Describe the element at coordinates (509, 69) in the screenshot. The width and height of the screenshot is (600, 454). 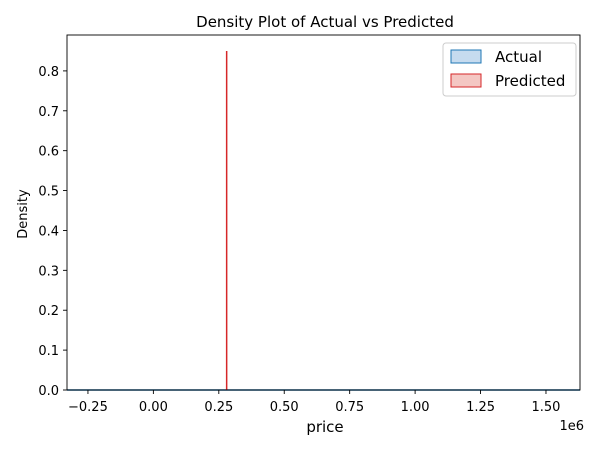
I see `legend: Actual Predicted` at that location.